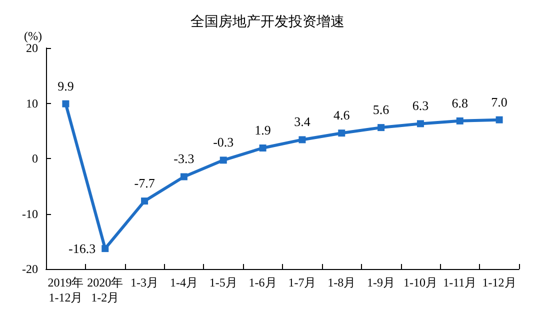 The height and width of the screenshot is (323, 535). Describe the element at coordinates (499, 283) in the screenshot. I see `x-tick-label: 1-12月` at that location.